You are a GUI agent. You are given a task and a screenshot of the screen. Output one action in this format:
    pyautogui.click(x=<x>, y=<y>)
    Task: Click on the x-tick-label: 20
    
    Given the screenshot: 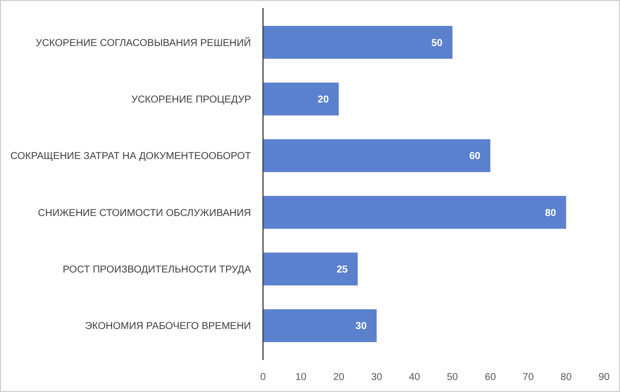 What is the action you would take?
    pyautogui.click(x=339, y=377)
    